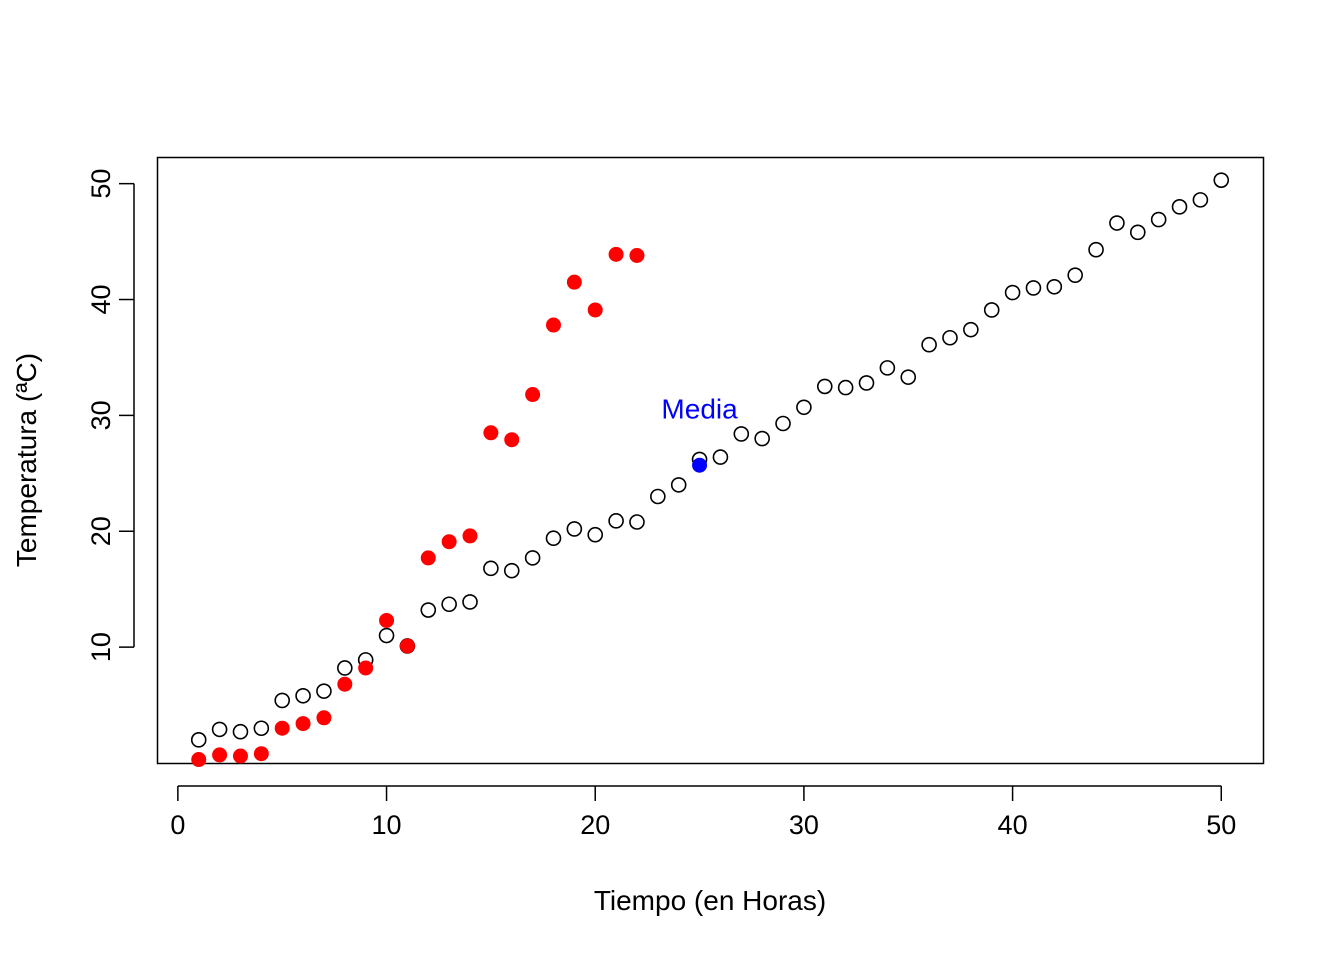 This screenshot has height=960, width=1344. Describe the element at coordinates (1013, 825) in the screenshot. I see `x-tick-label: 40` at that location.